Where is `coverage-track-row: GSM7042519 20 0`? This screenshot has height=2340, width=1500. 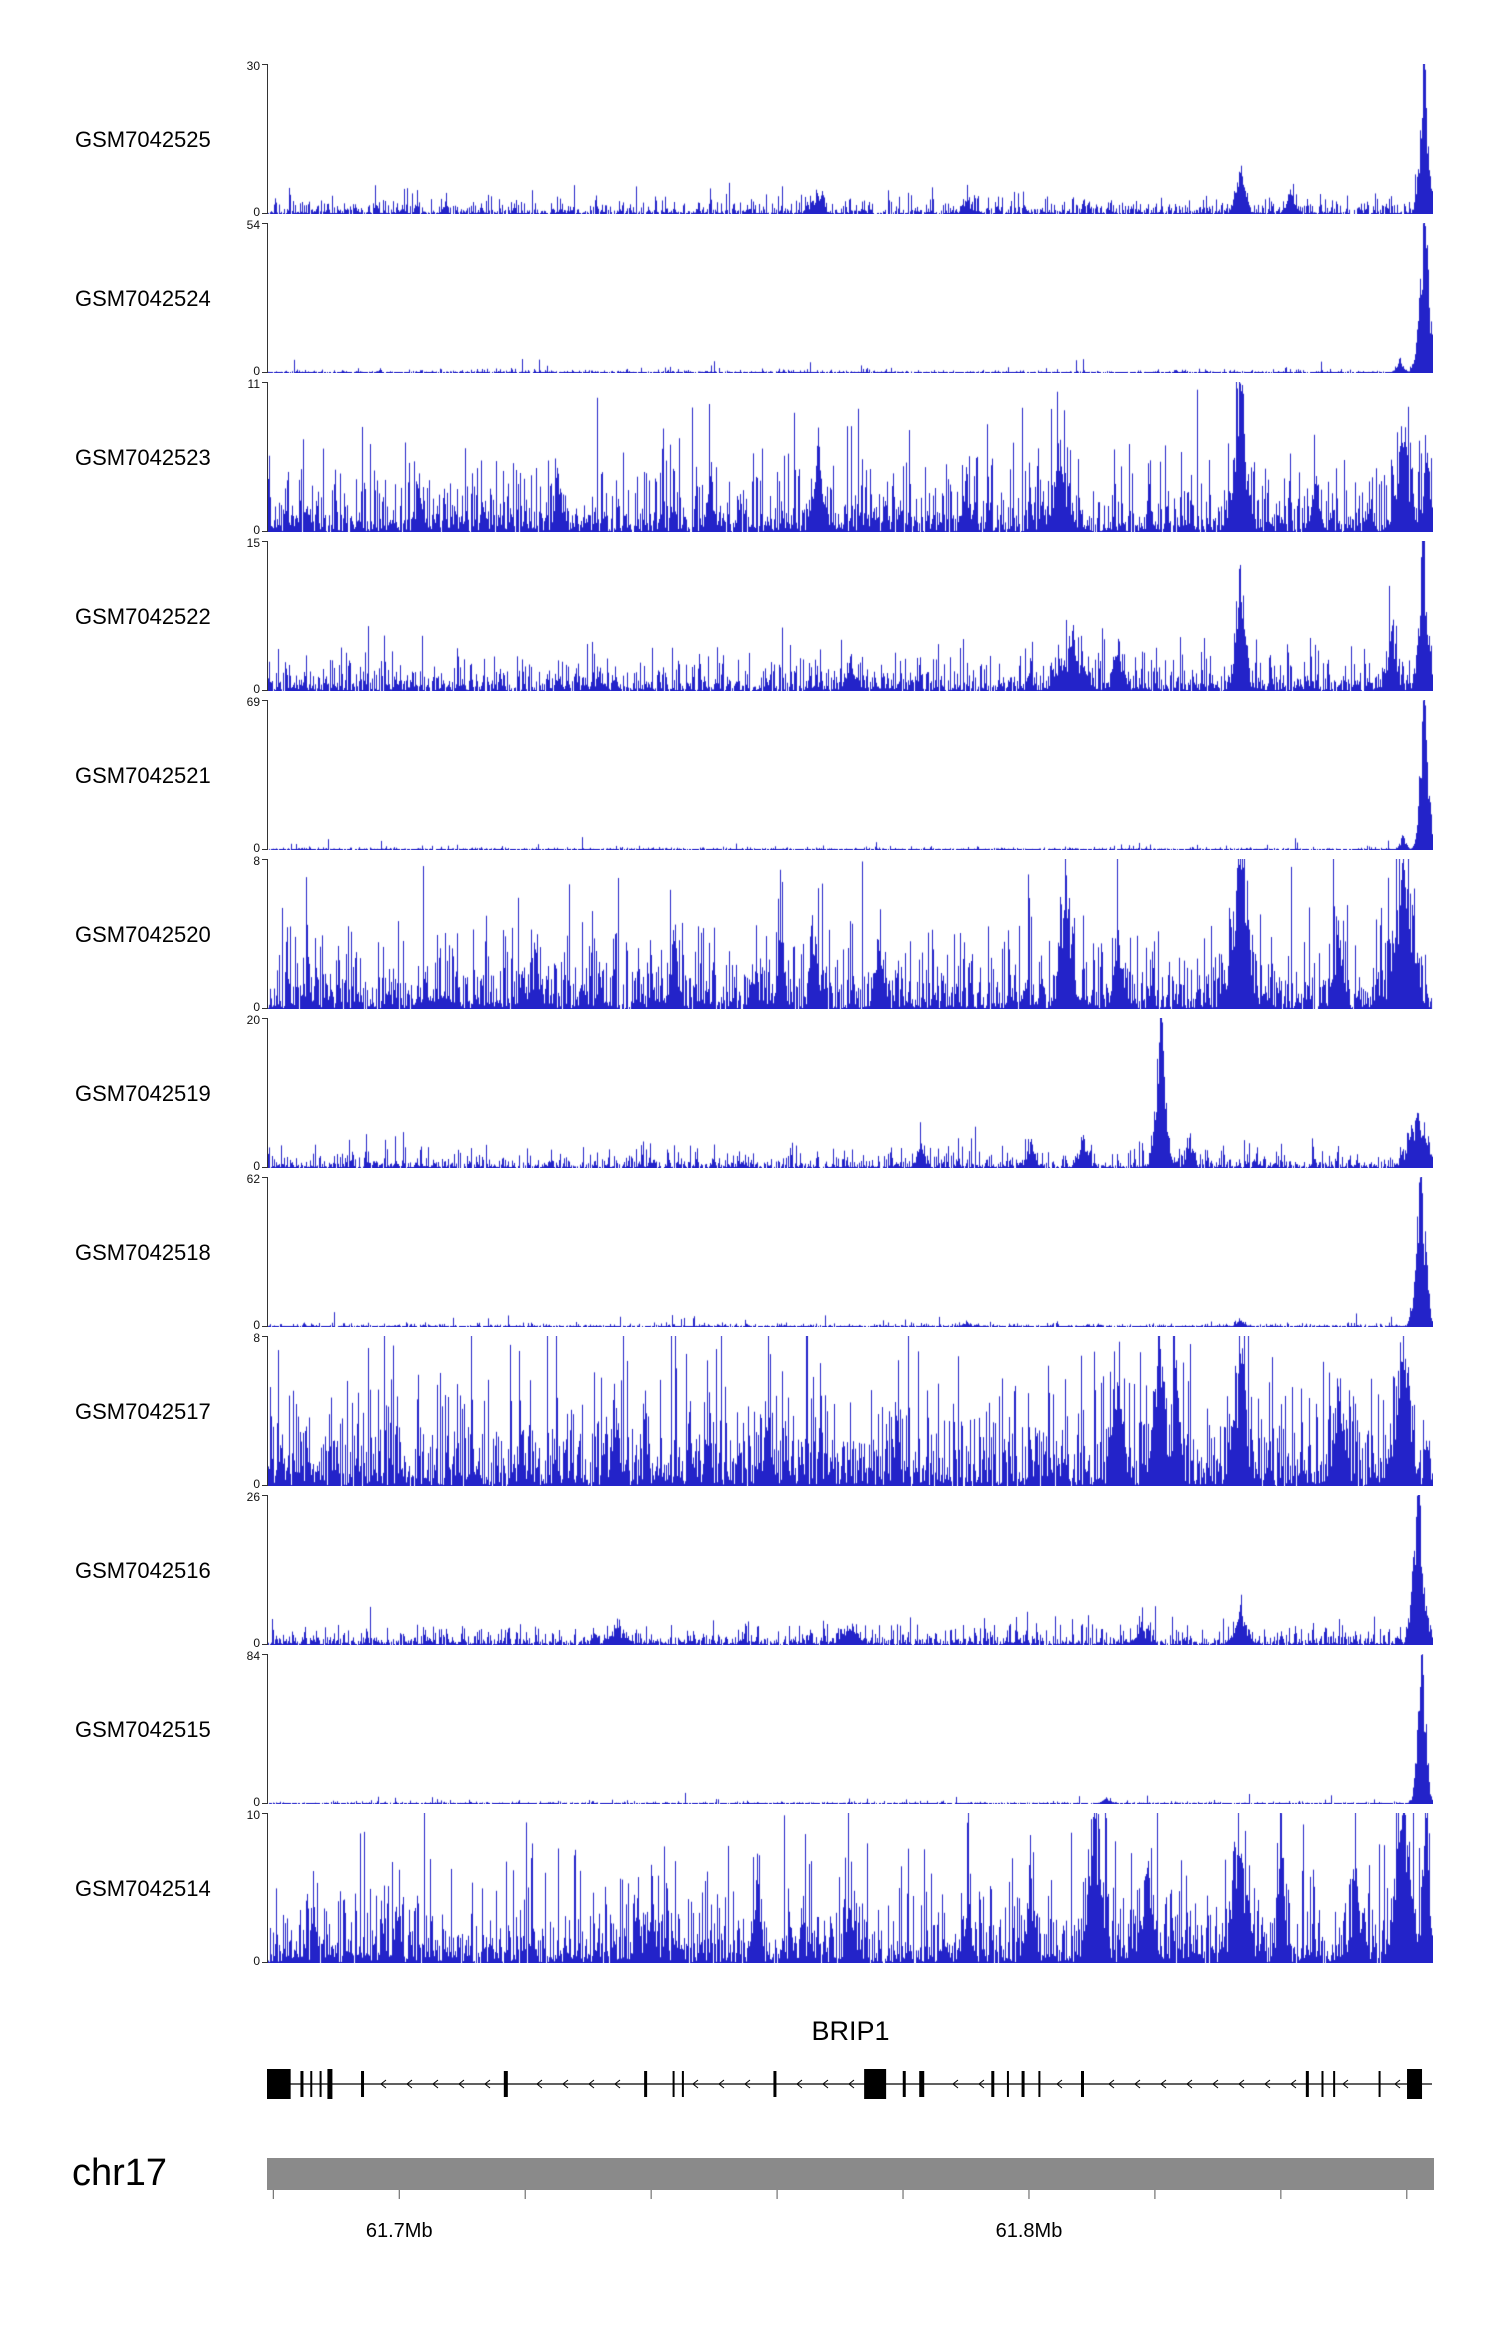 coverage-track-row: GSM7042519 20 0 is located at coordinates (750, 1093).